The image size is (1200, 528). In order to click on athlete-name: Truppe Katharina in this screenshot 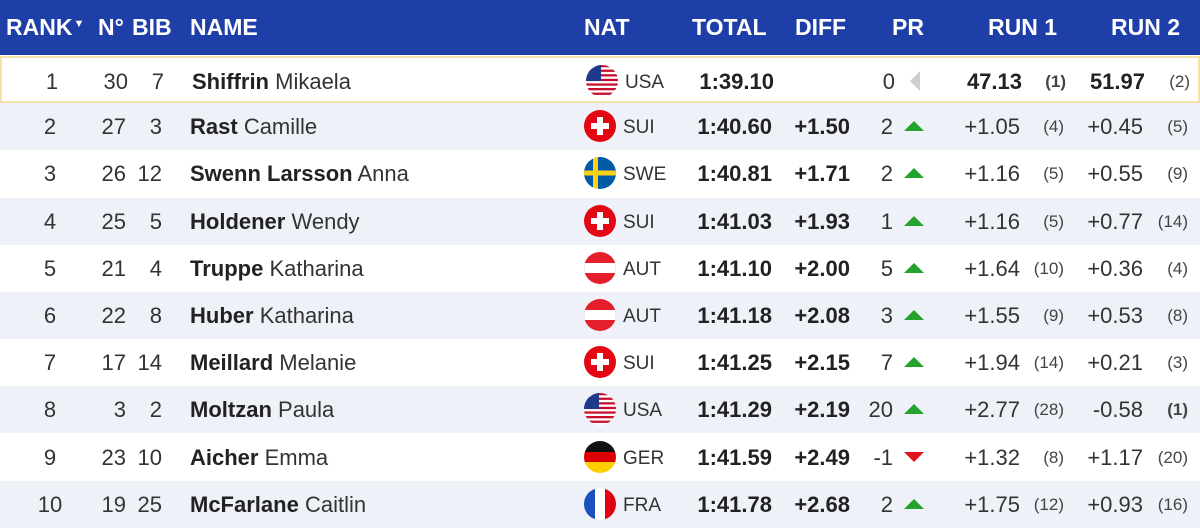, I will do `click(277, 269)`.